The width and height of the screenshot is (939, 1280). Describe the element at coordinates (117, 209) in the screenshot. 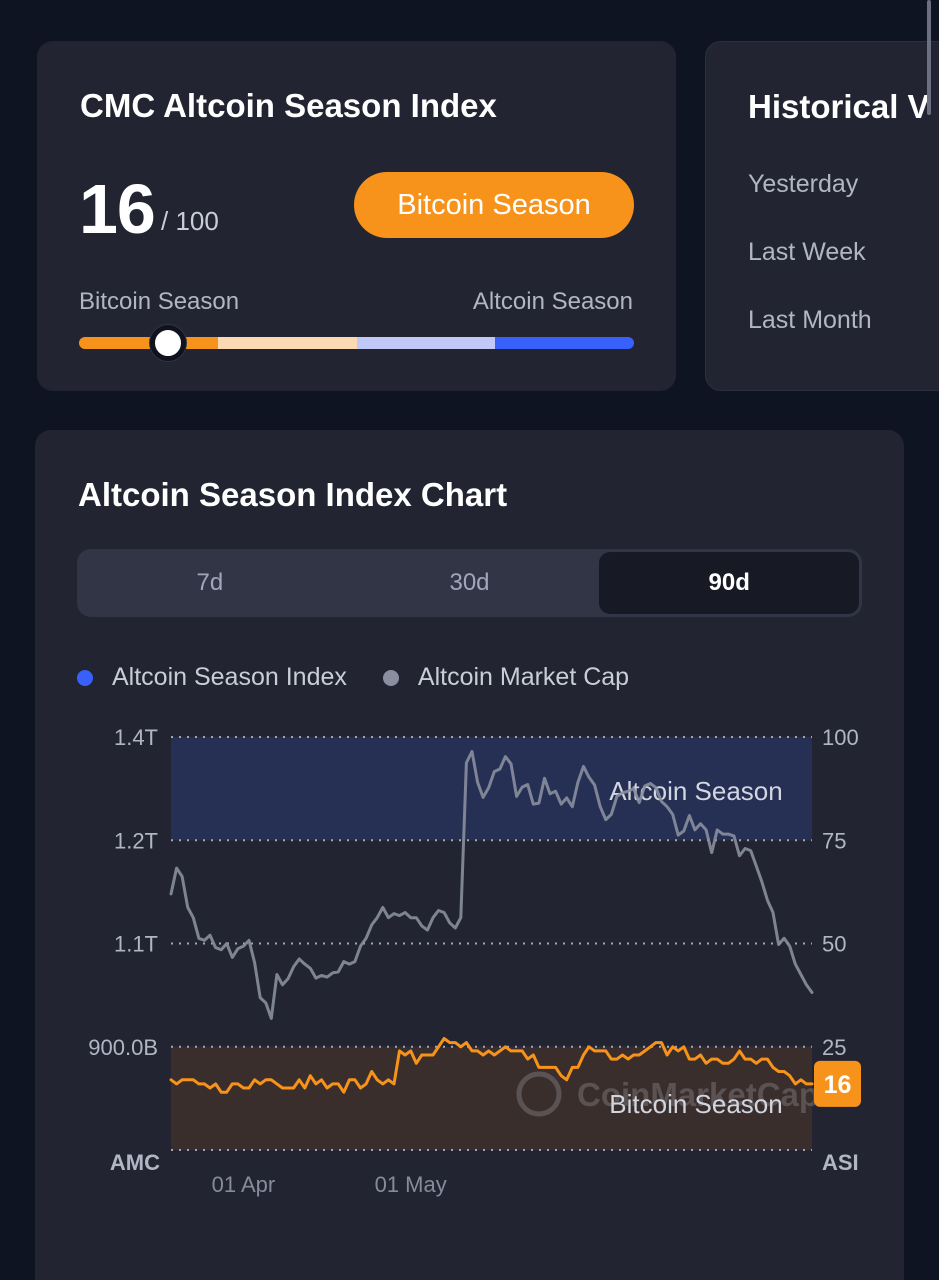

I see `index-score: 16` at that location.